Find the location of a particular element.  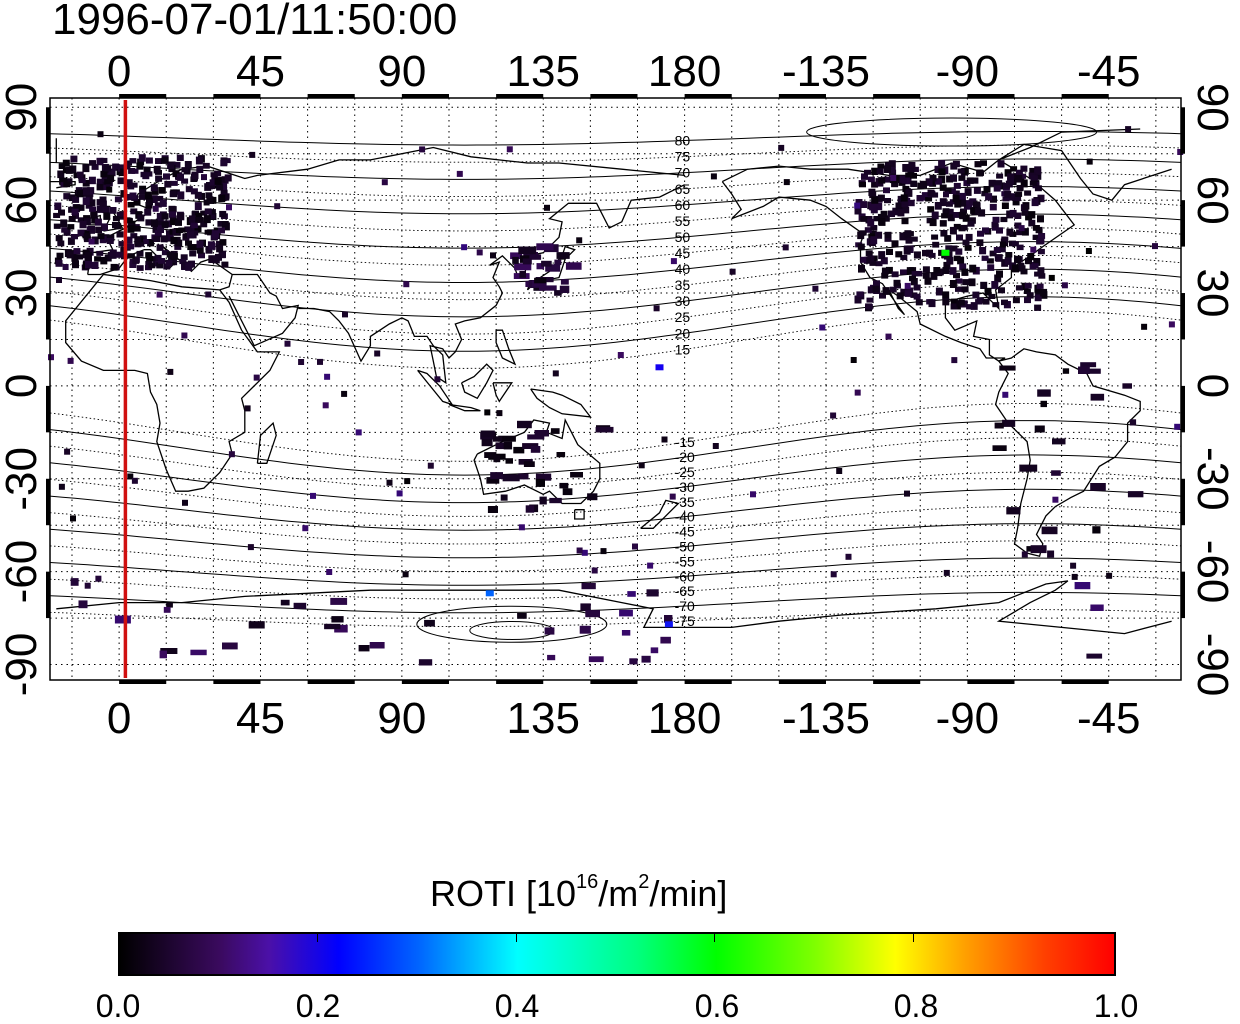

colorbar-title-exponent: 16 is located at coordinates (587, 882).